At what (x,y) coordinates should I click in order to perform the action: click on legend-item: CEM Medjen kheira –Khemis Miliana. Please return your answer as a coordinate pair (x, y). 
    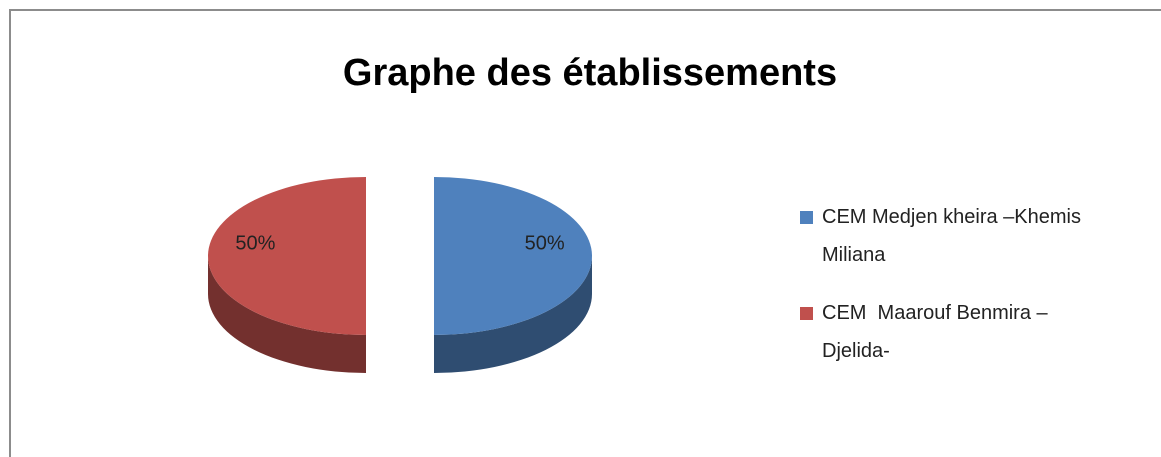
    Looking at the image, I should click on (955, 236).